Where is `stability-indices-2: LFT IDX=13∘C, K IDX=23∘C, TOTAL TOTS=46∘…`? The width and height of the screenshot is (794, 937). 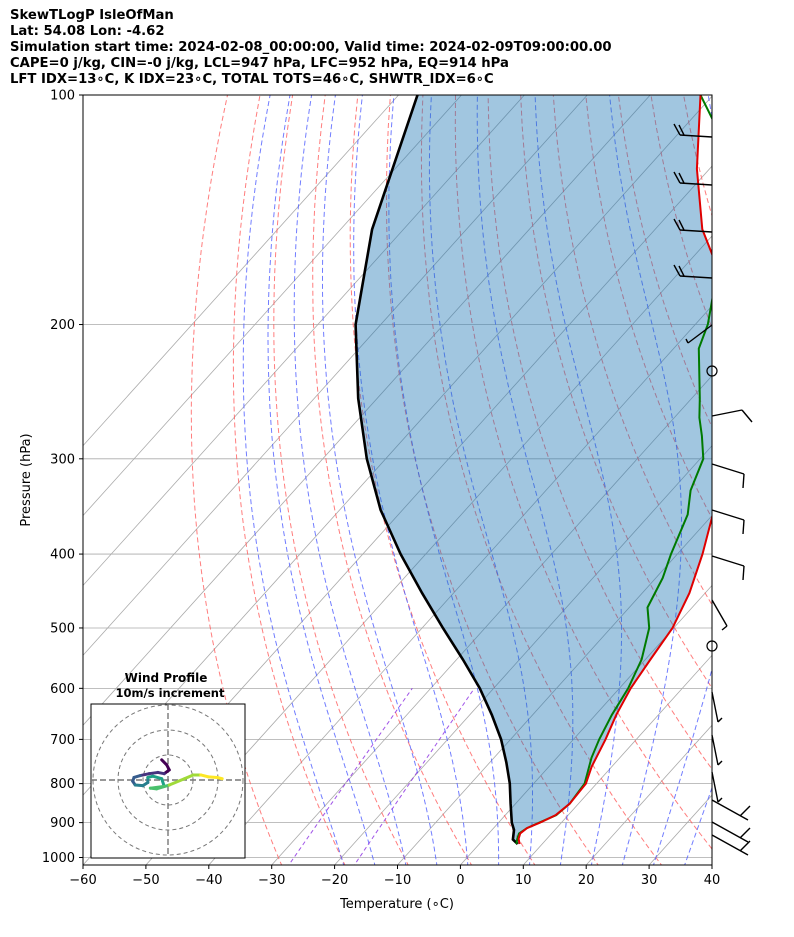
stability-indices-2: LFT IDX=13∘C, K IDX=23∘C, TOTAL TOTS=46∘… is located at coordinates (252, 79).